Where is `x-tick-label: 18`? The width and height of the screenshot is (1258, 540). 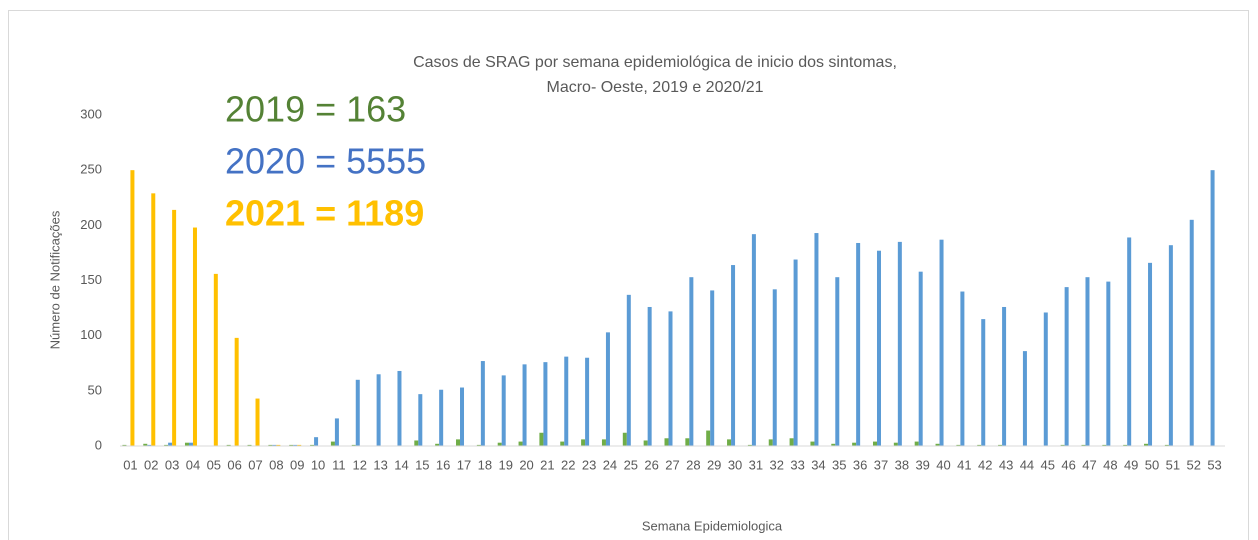 x-tick-label: 18 is located at coordinates (485, 464).